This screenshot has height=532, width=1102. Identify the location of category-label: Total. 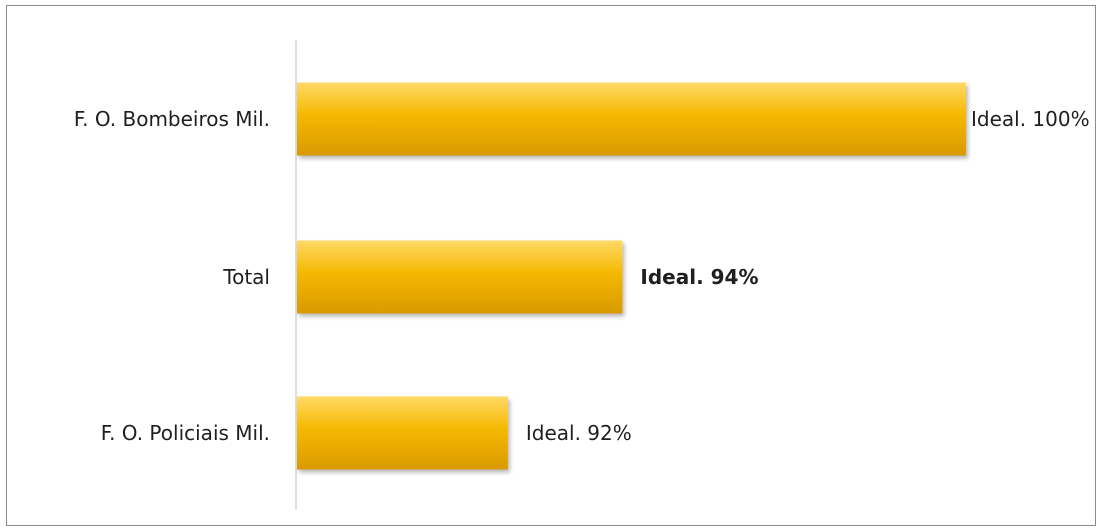
(246, 277).